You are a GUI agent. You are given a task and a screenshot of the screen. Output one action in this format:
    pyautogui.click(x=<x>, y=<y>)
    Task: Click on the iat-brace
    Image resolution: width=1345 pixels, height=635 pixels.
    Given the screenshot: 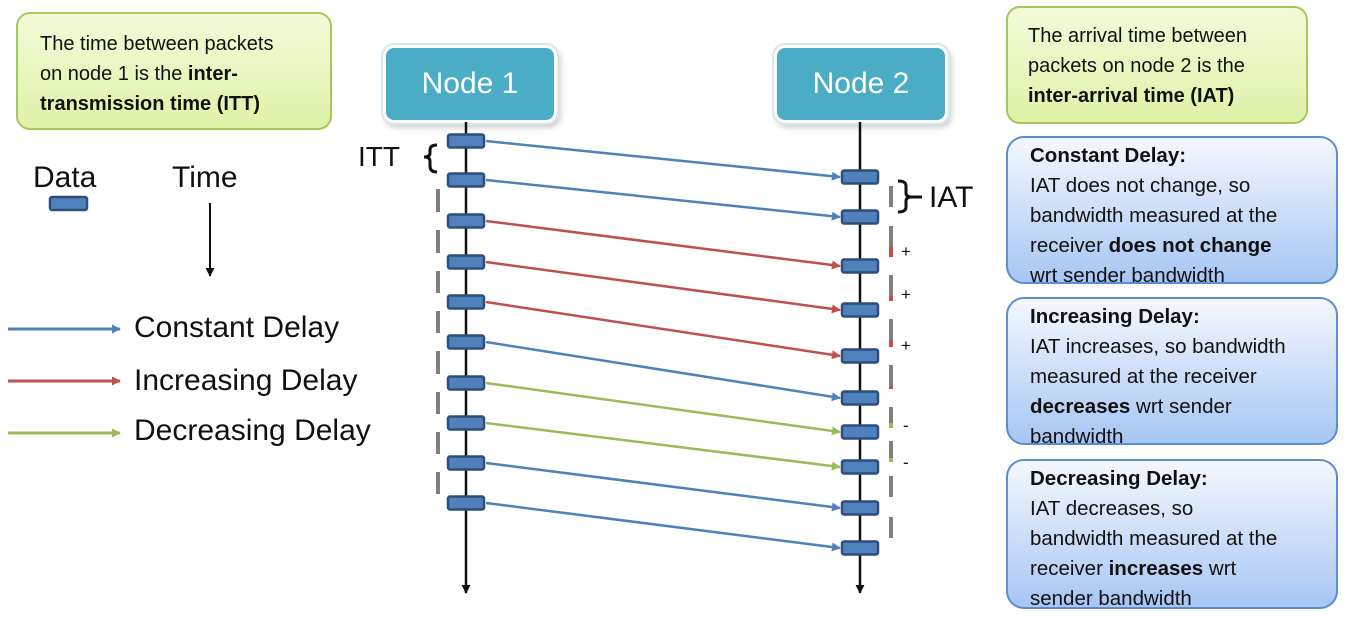 What is the action you would take?
    pyautogui.click(x=905, y=196)
    